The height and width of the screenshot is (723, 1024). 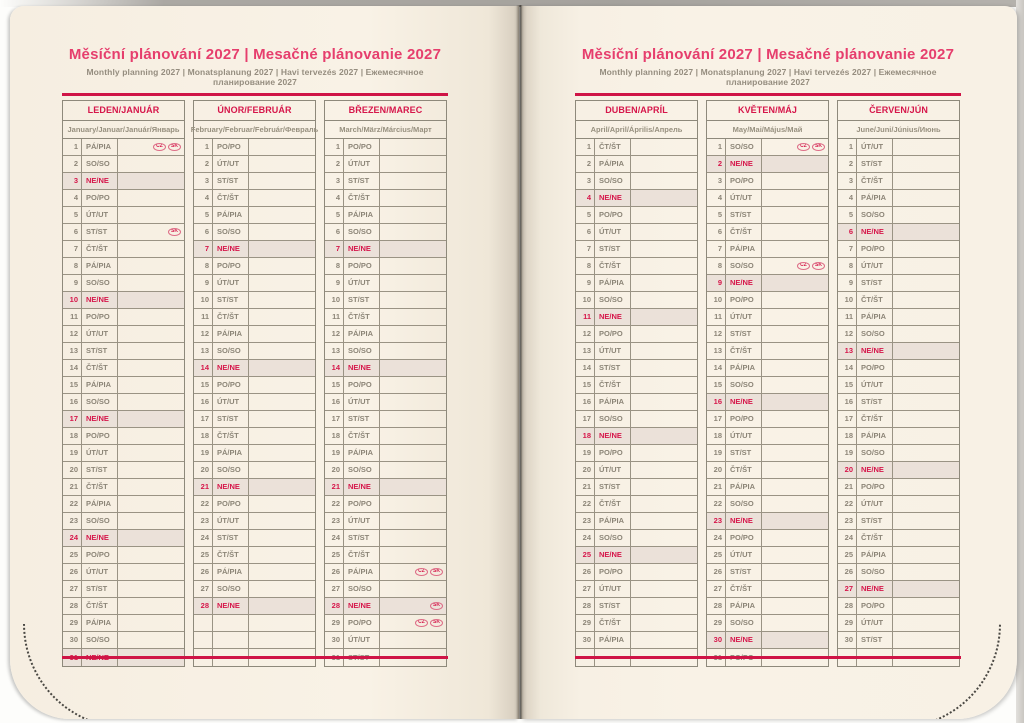 I want to click on day-row: 23 NE/NE, so click(x=767, y=521).